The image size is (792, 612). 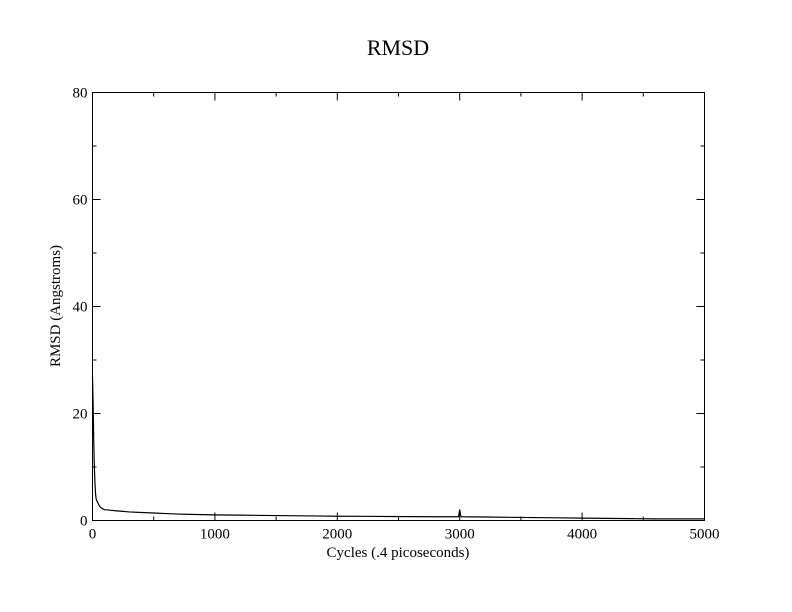 What do you see at coordinates (398, 47) in the screenshot?
I see `chart-title: RMSD` at bounding box center [398, 47].